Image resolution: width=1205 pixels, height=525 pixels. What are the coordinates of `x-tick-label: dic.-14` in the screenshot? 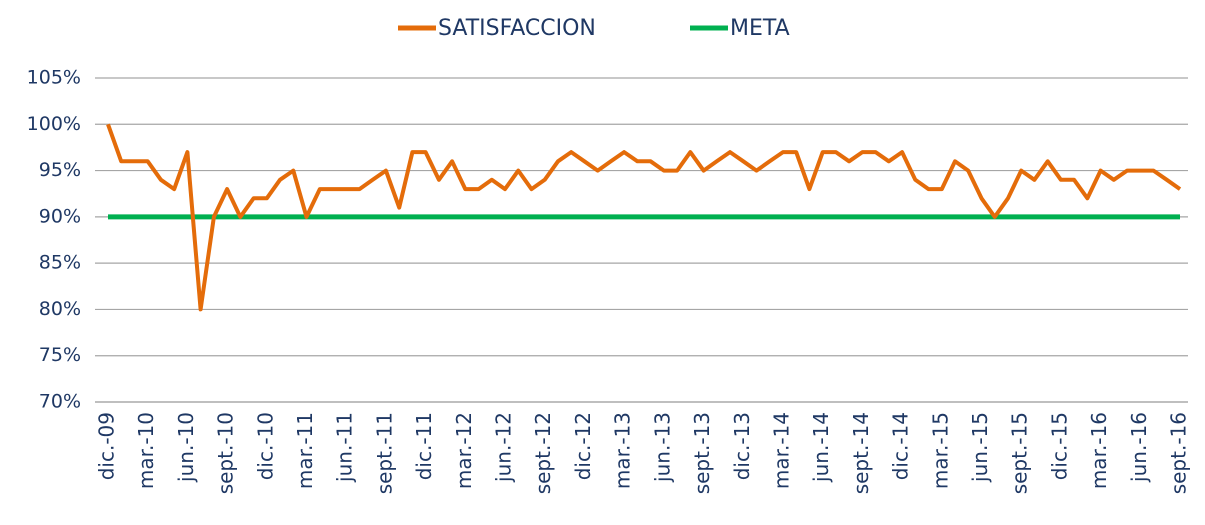 It's located at (901, 446).